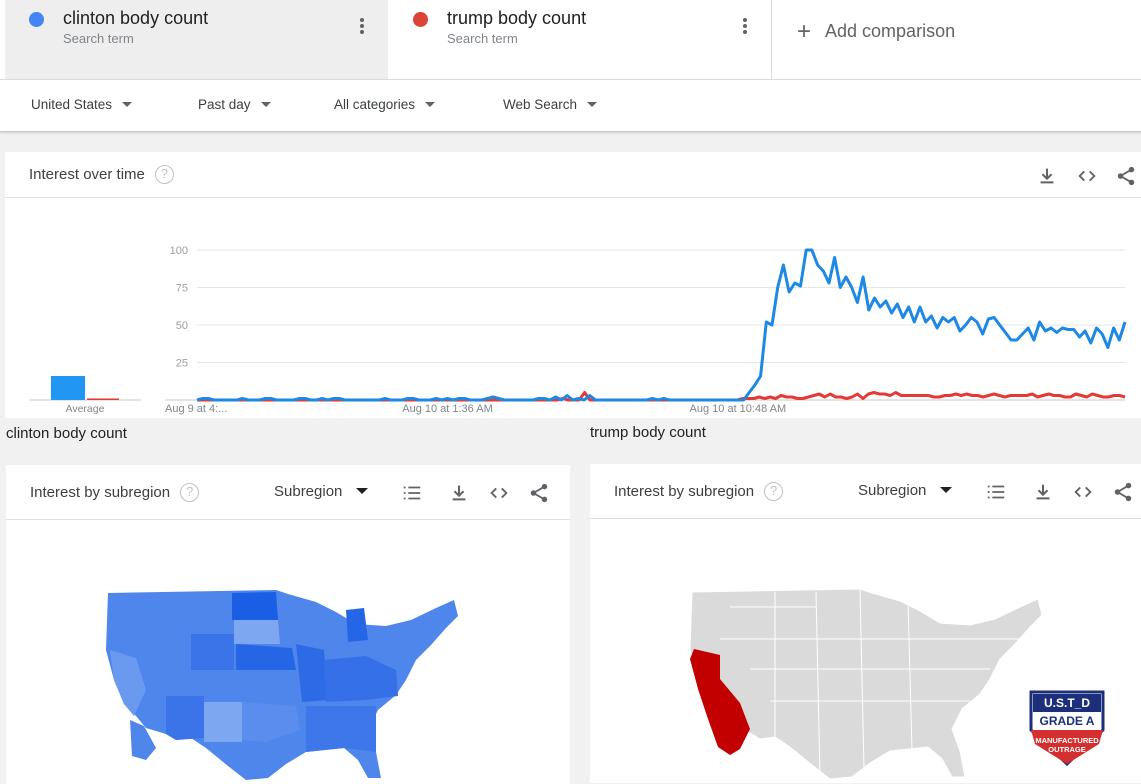 The height and width of the screenshot is (784, 1141). I want to click on badge-line-1: U.S.T_D, so click(1067, 703).